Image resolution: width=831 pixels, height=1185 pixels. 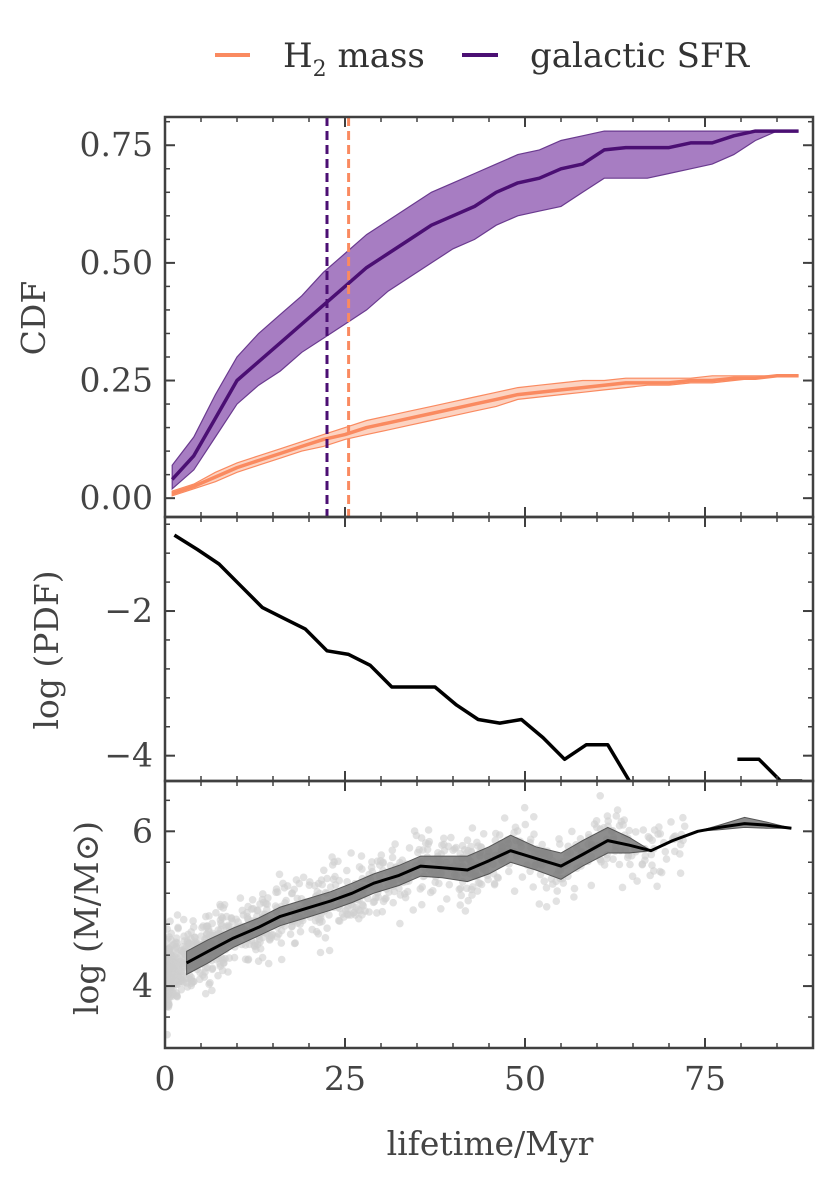 I want to click on ytick-label: 0.00, so click(x=116, y=497).